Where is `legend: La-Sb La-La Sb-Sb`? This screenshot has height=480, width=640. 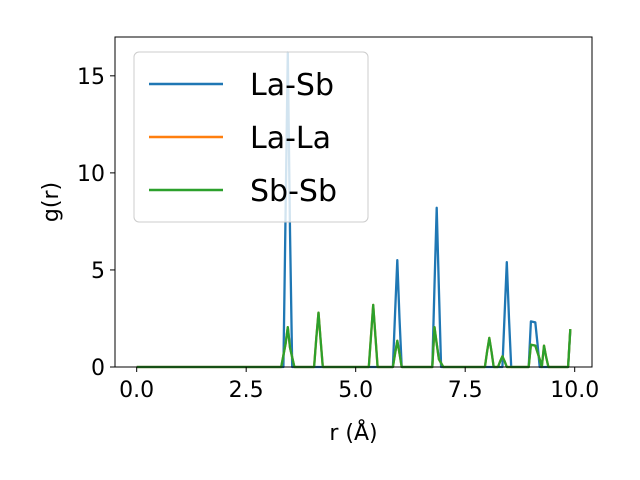
legend: La-Sb La-La Sb-Sb is located at coordinates (251, 137).